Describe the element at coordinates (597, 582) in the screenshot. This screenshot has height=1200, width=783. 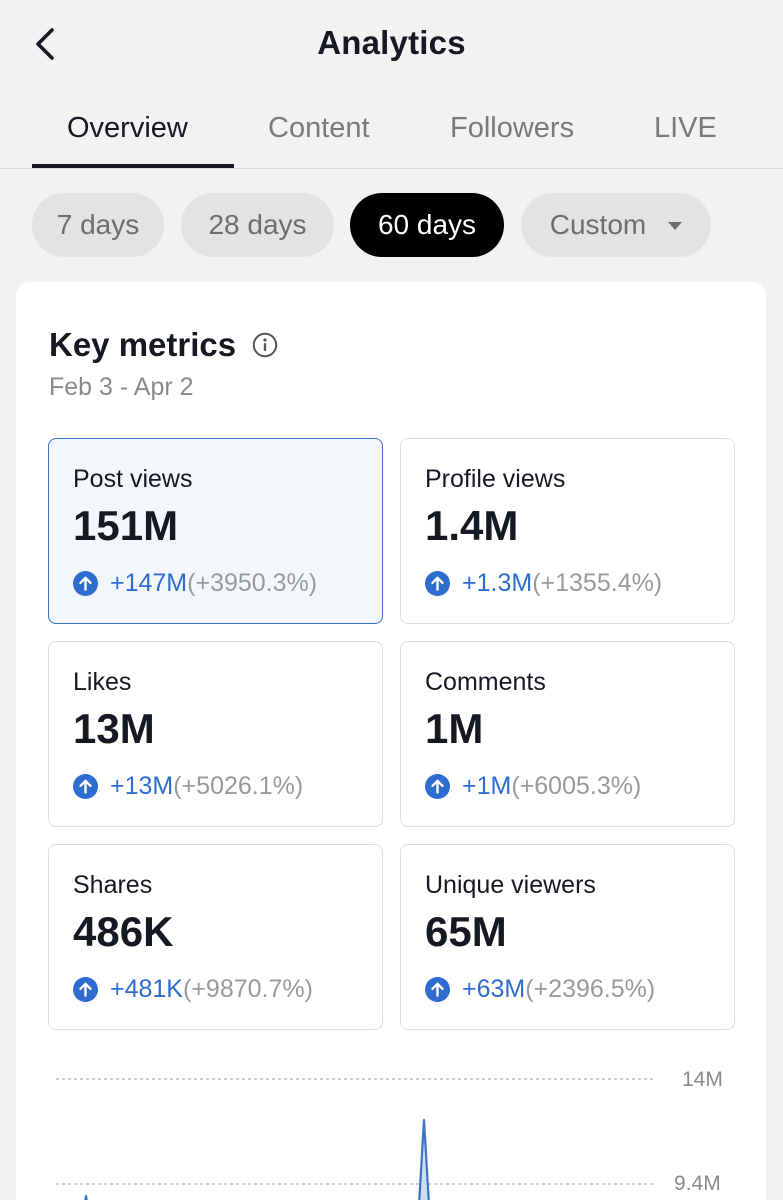
I see `metric-percent: (+1355.4%)` at that location.